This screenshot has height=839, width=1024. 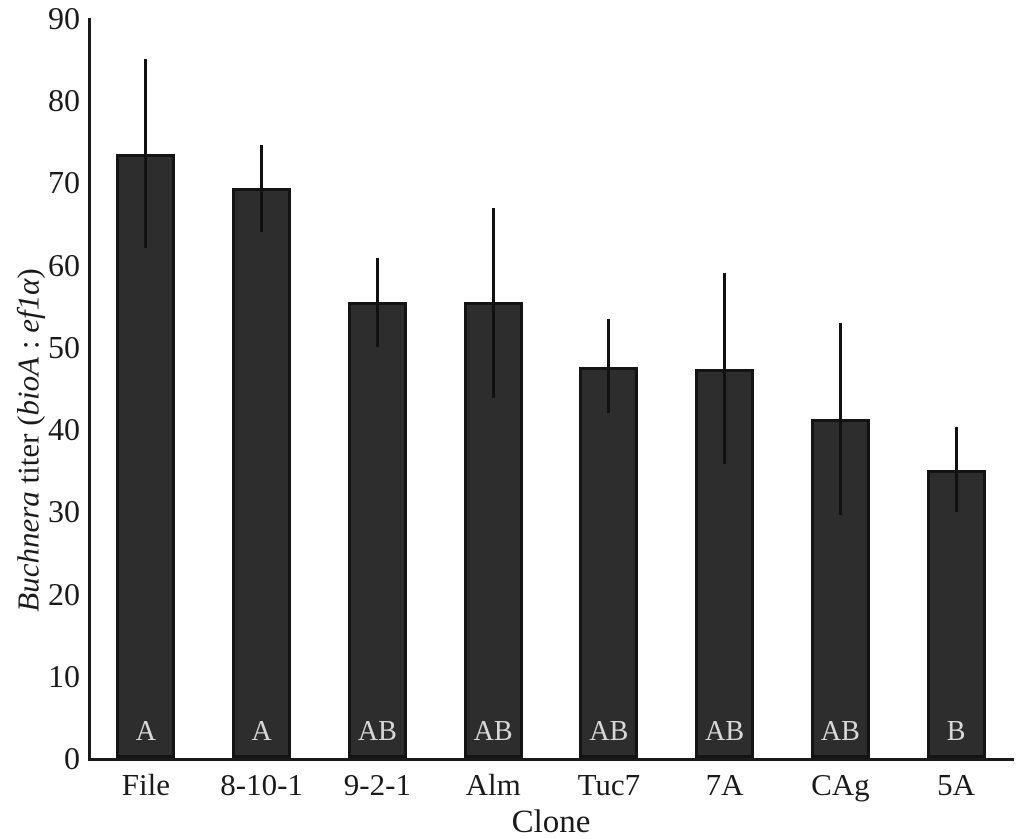 What do you see at coordinates (64, 593) in the screenshot?
I see `y-tick-label: 20` at bounding box center [64, 593].